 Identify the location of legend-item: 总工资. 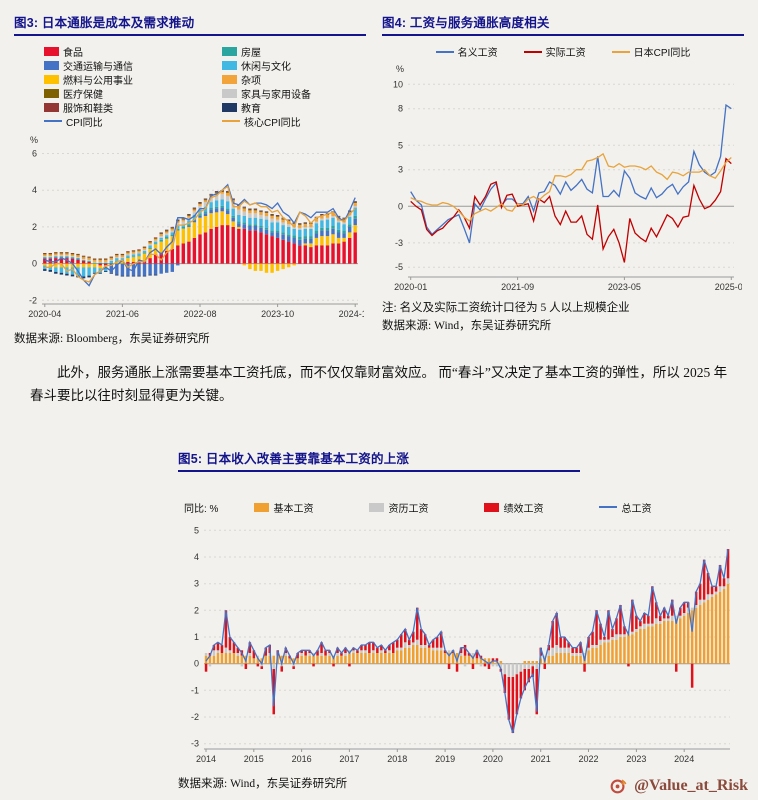
(625, 507).